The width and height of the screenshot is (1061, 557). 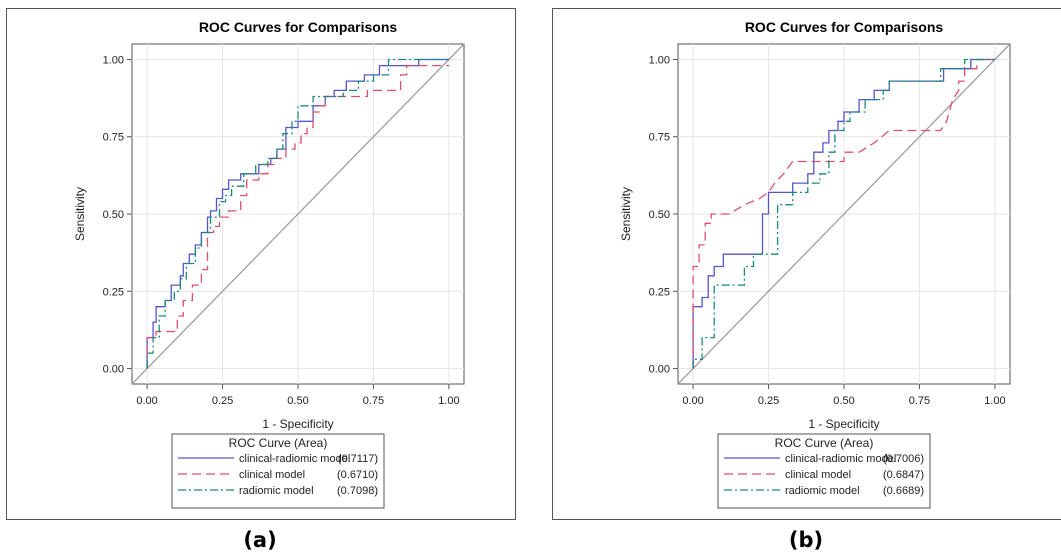 What do you see at coordinates (260, 540) in the screenshot?
I see `panel-caption-a: (a)` at bounding box center [260, 540].